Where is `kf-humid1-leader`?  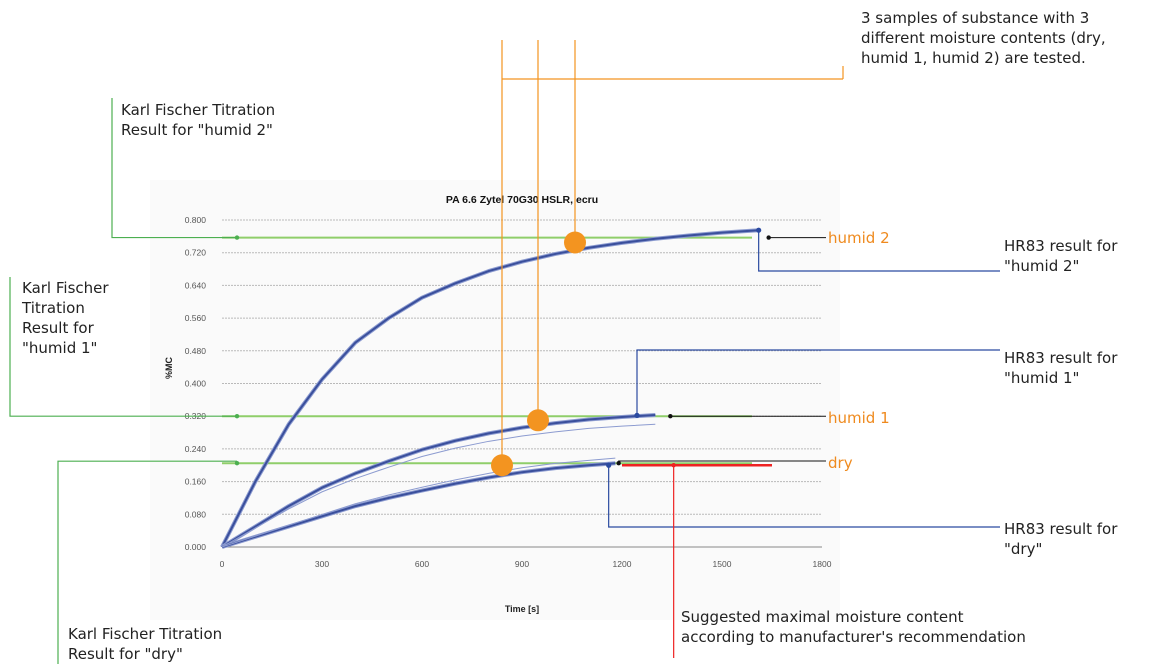
kf-humid1-leader is located at coordinates (123, 347).